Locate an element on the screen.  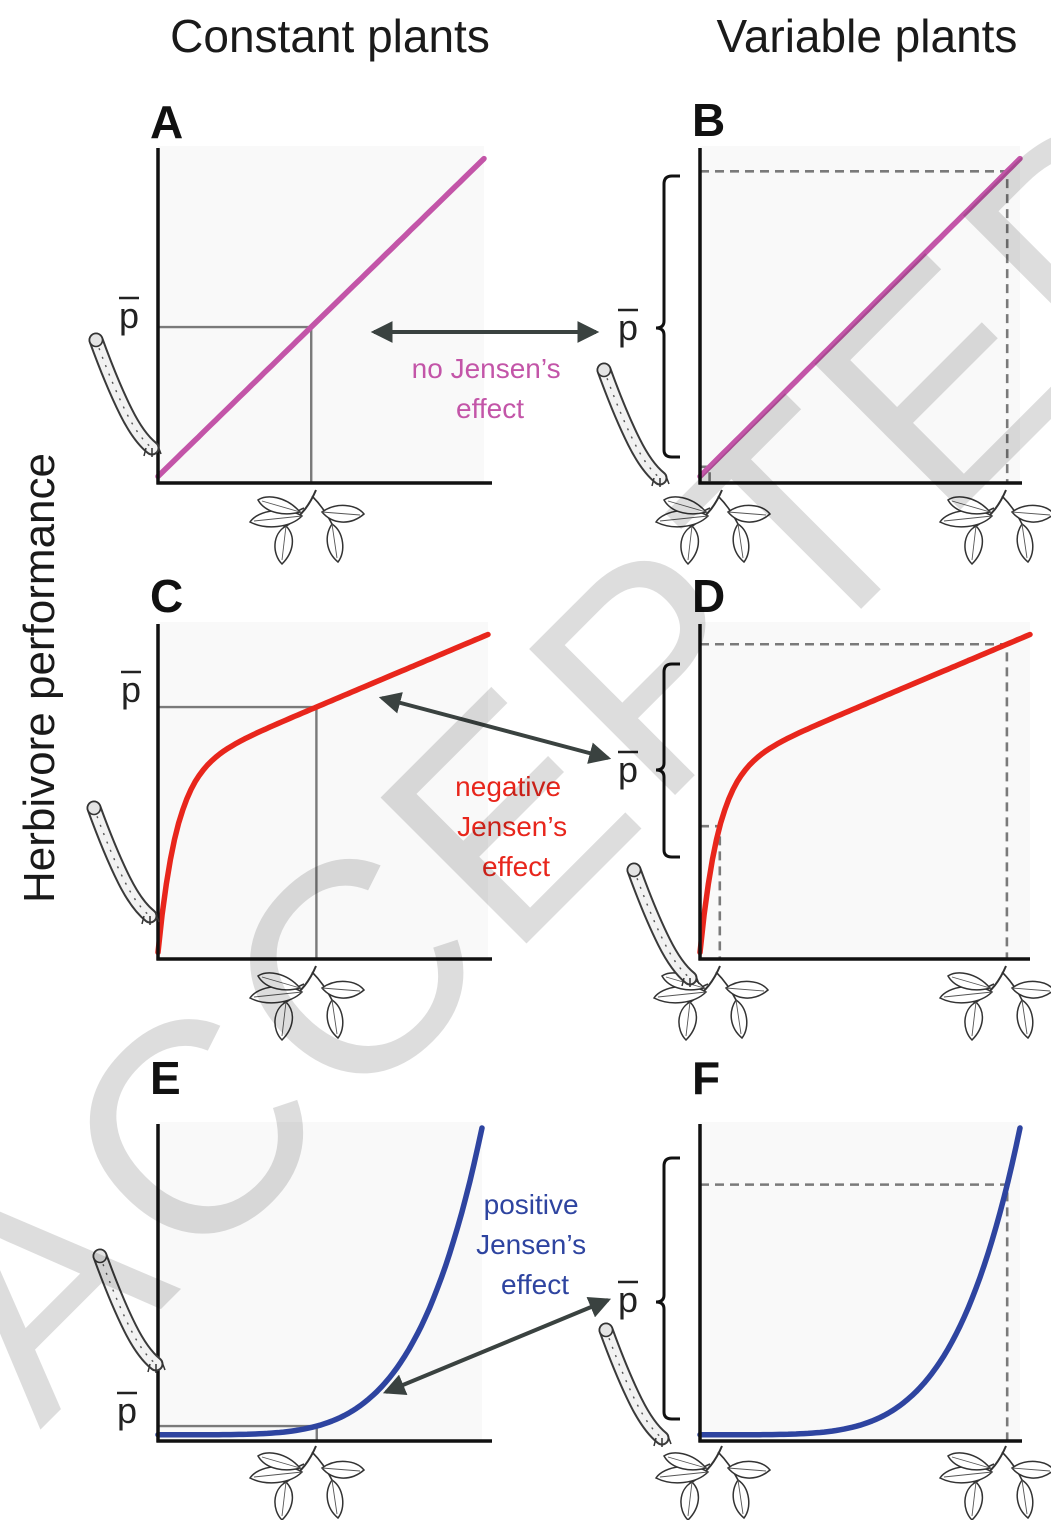
mean-label-d: p is located at coordinates (628, 769).